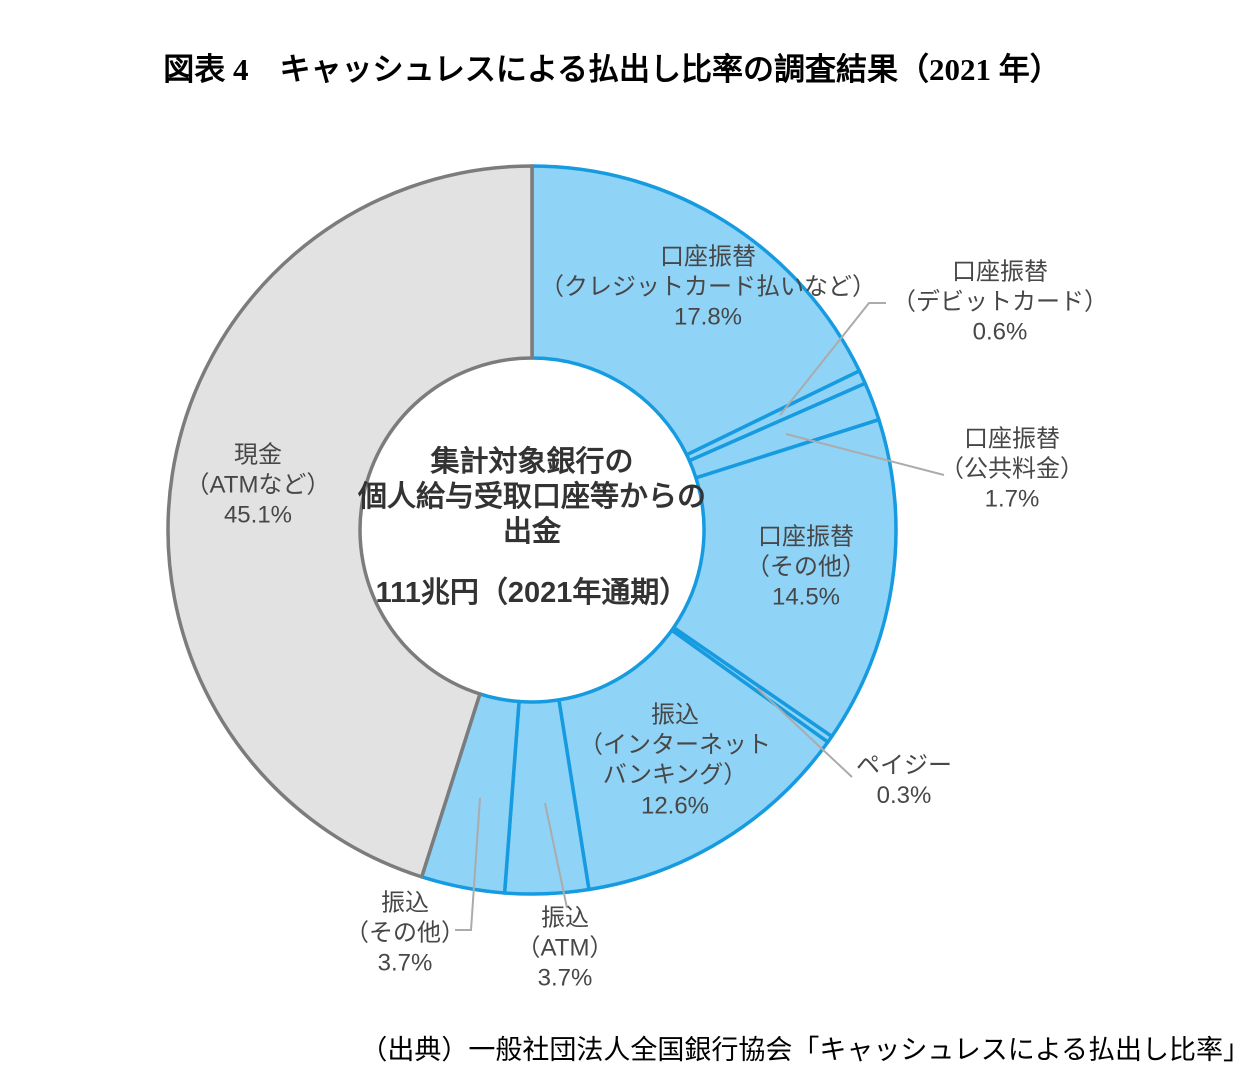  I want to click on center-label-line: 集計対象銀行の, so click(532, 461).